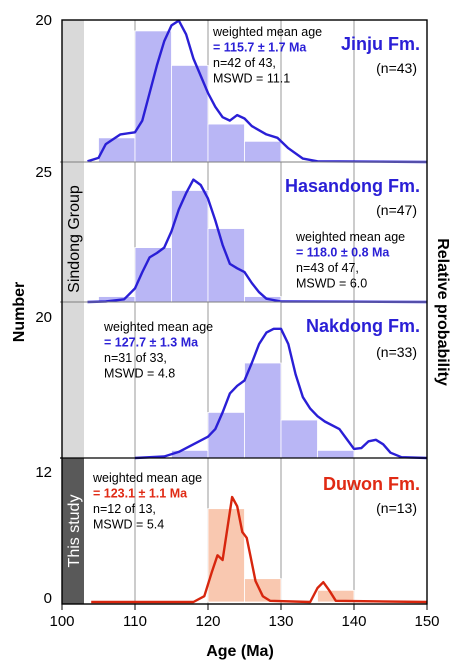 The height and width of the screenshot is (668, 462). I want to click on weighted-mean-age-value: = 123.1 ± 1.1 Ma, so click(140, 494).